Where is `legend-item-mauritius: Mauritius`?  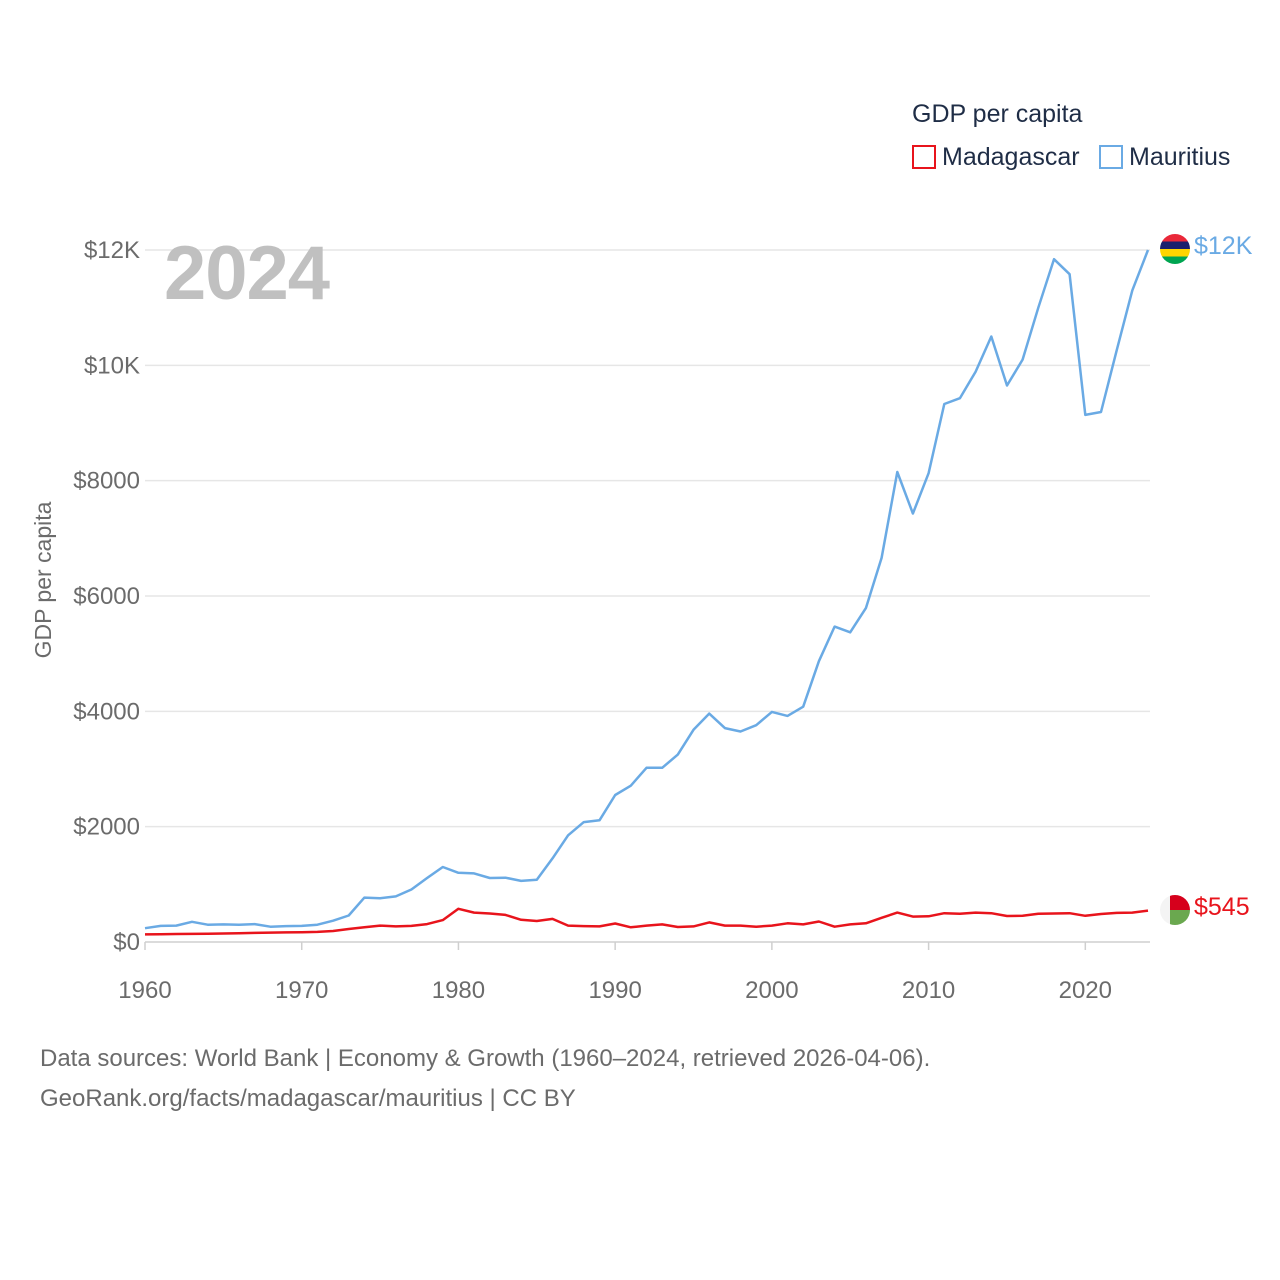
legend-item-mauritius: Mauritius is located at coordinates (1164, 157).